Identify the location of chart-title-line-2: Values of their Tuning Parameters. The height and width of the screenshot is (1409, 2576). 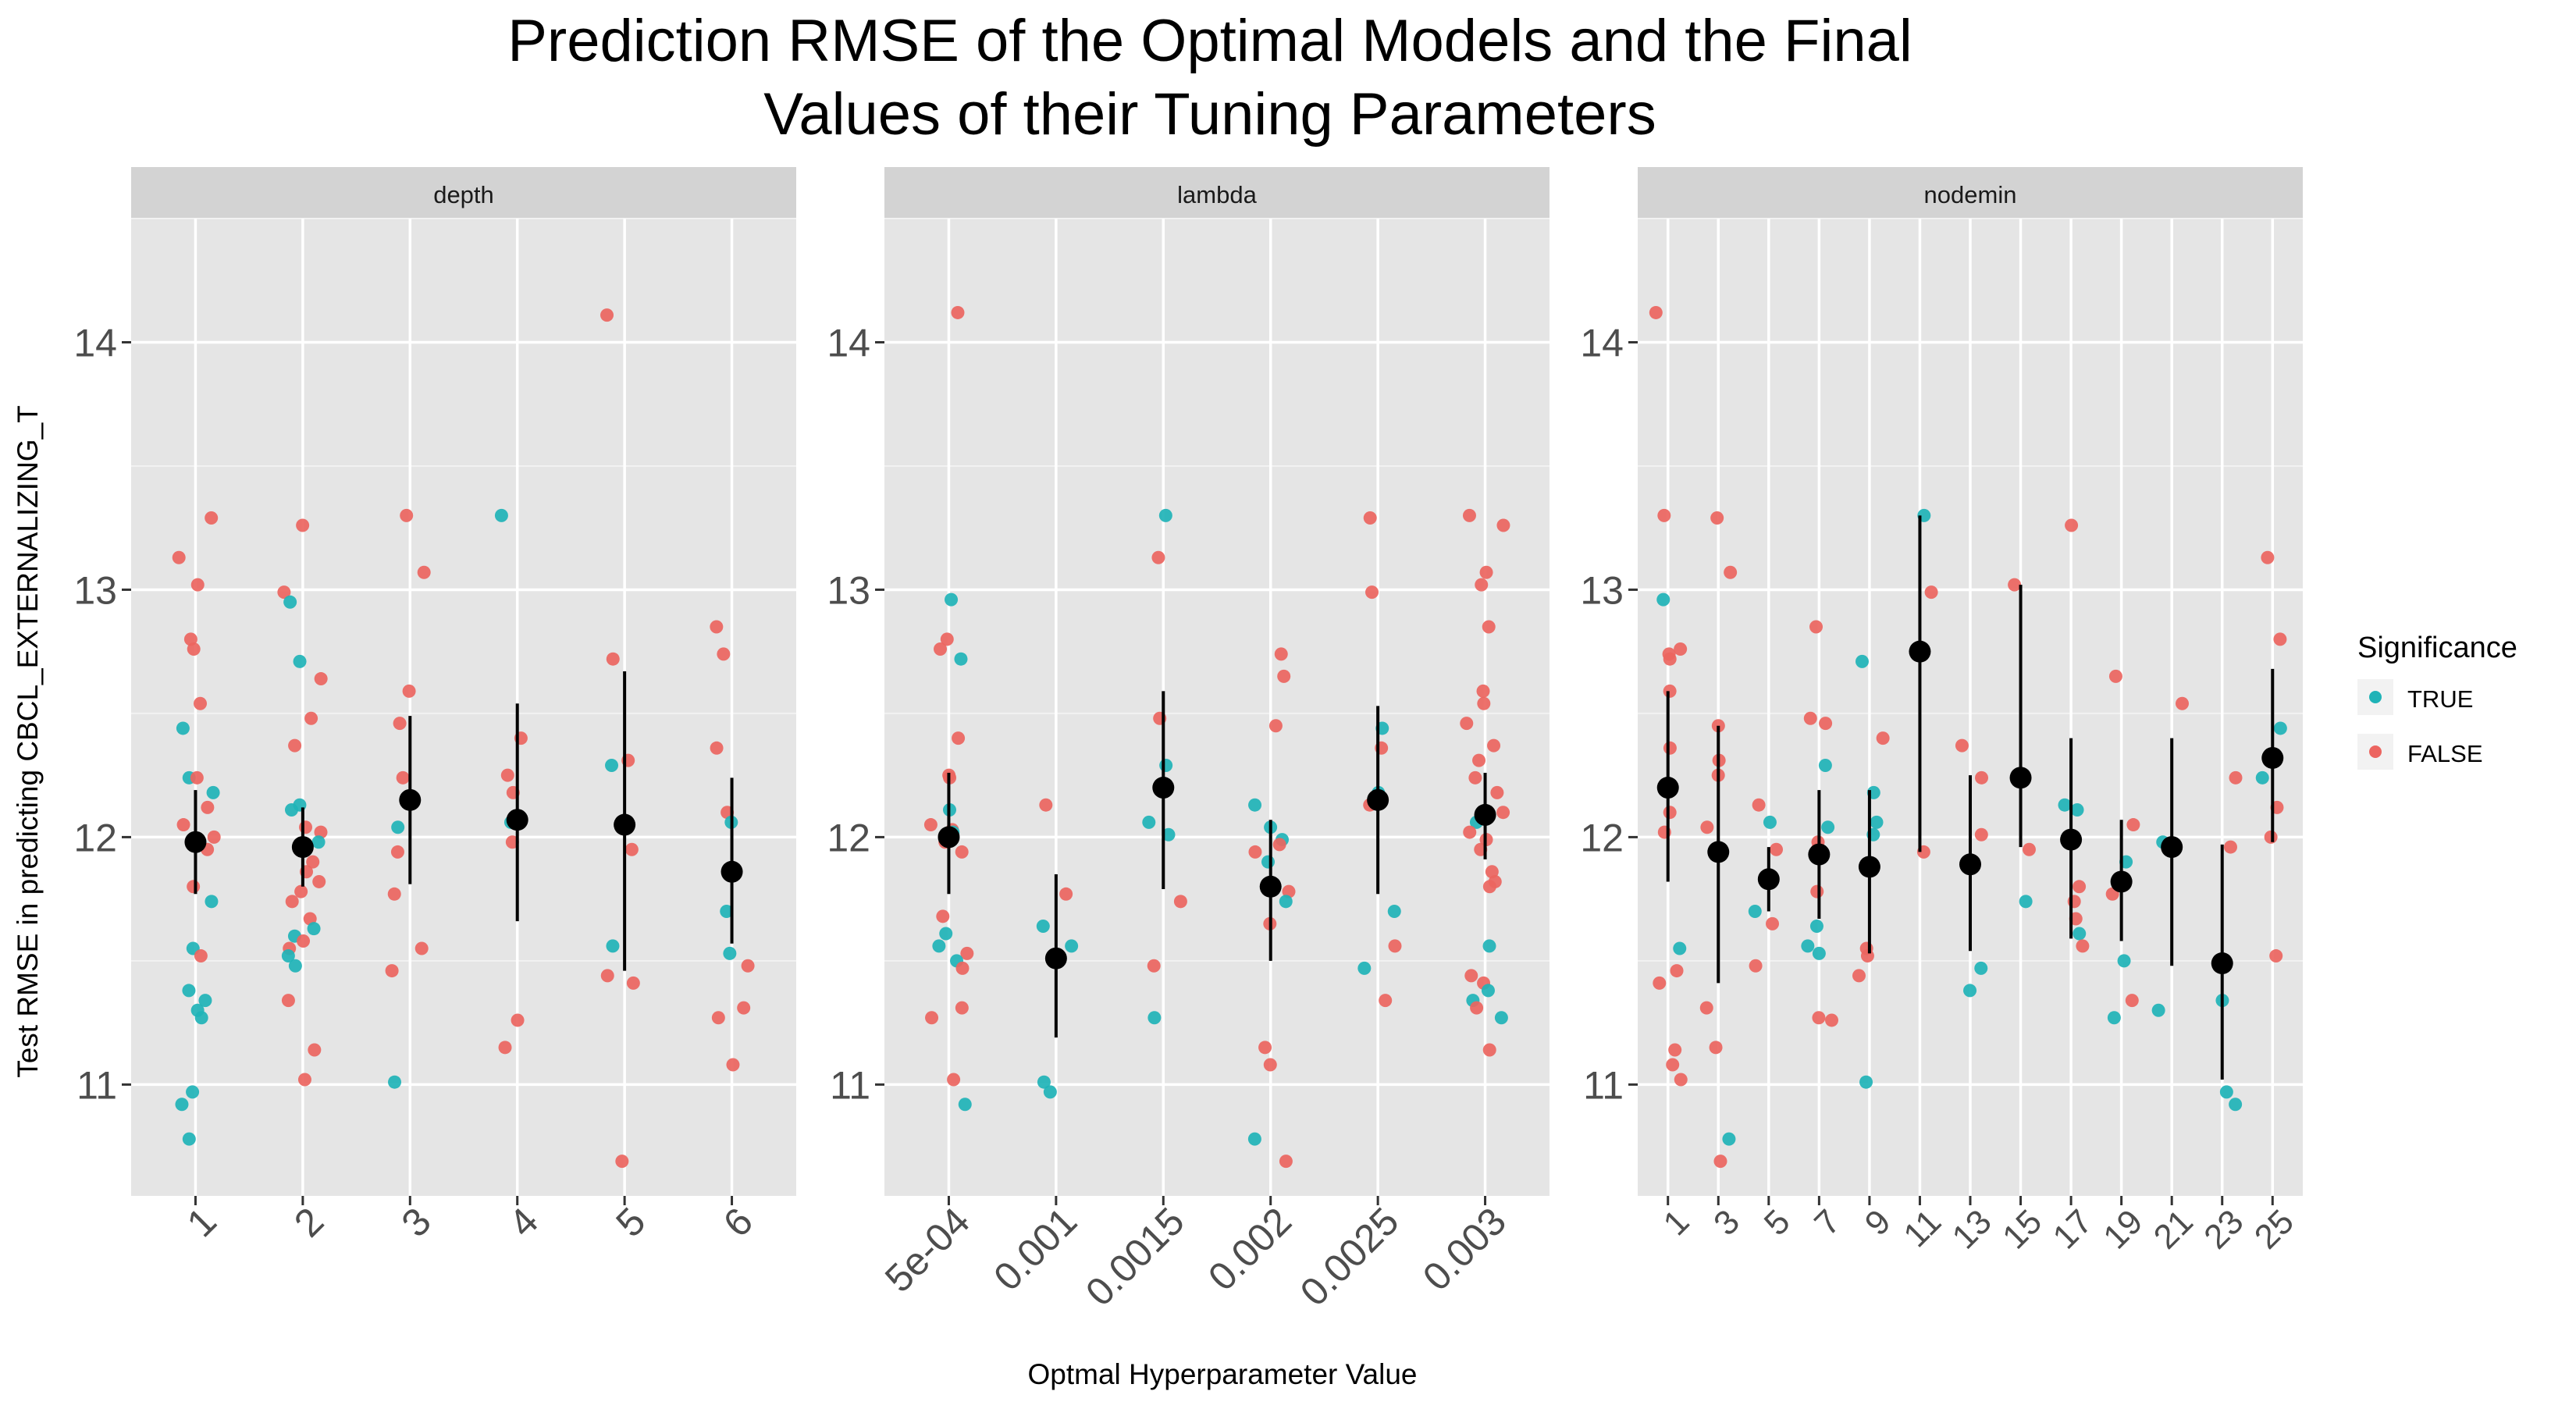
(1209, 115).